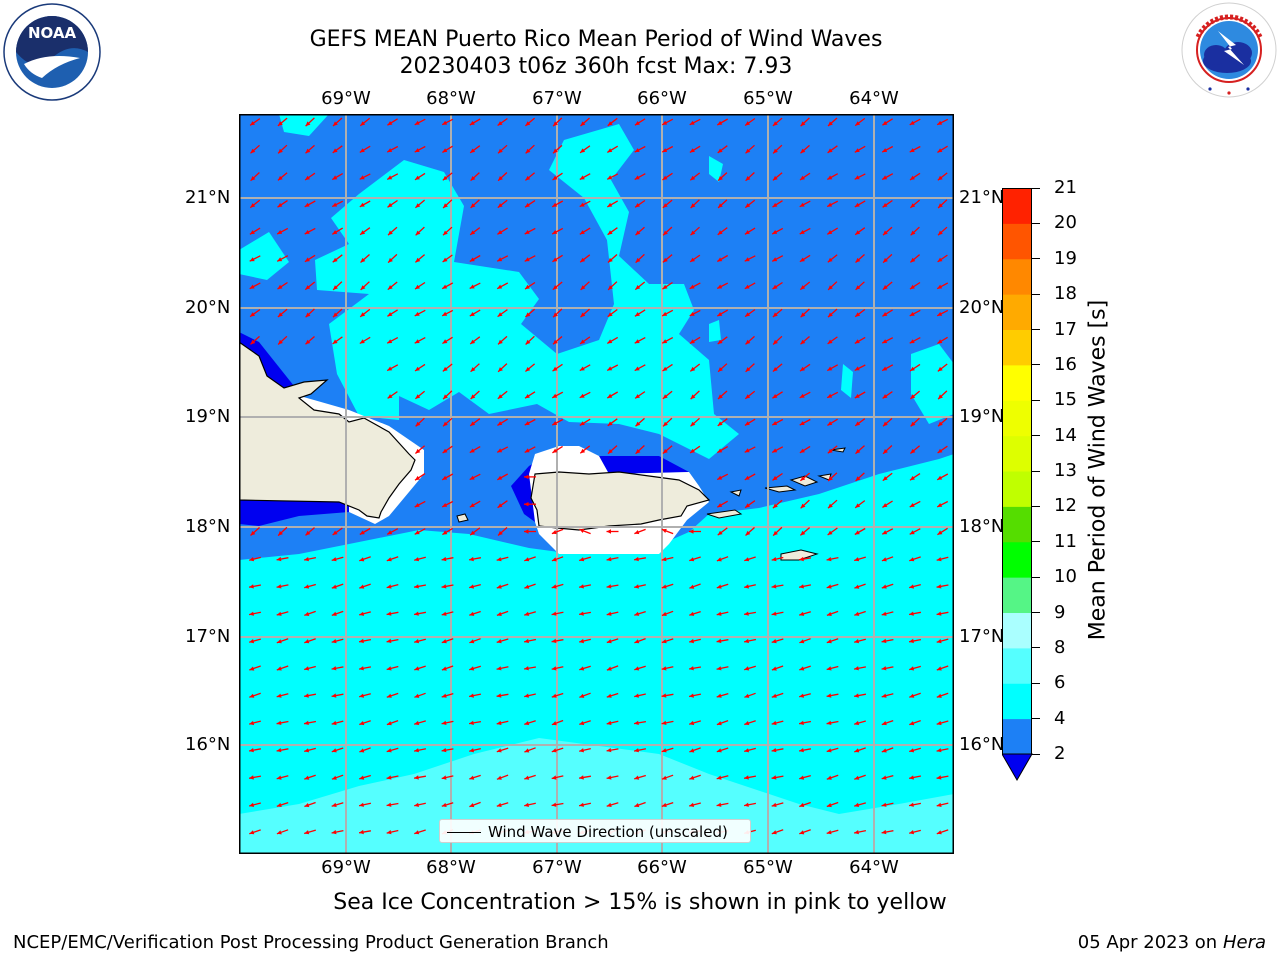 Image resolution: width=1280 pixels, height=960 pixels. I want to click on lat-label-left-18n: 18°N, so click(208, 526).